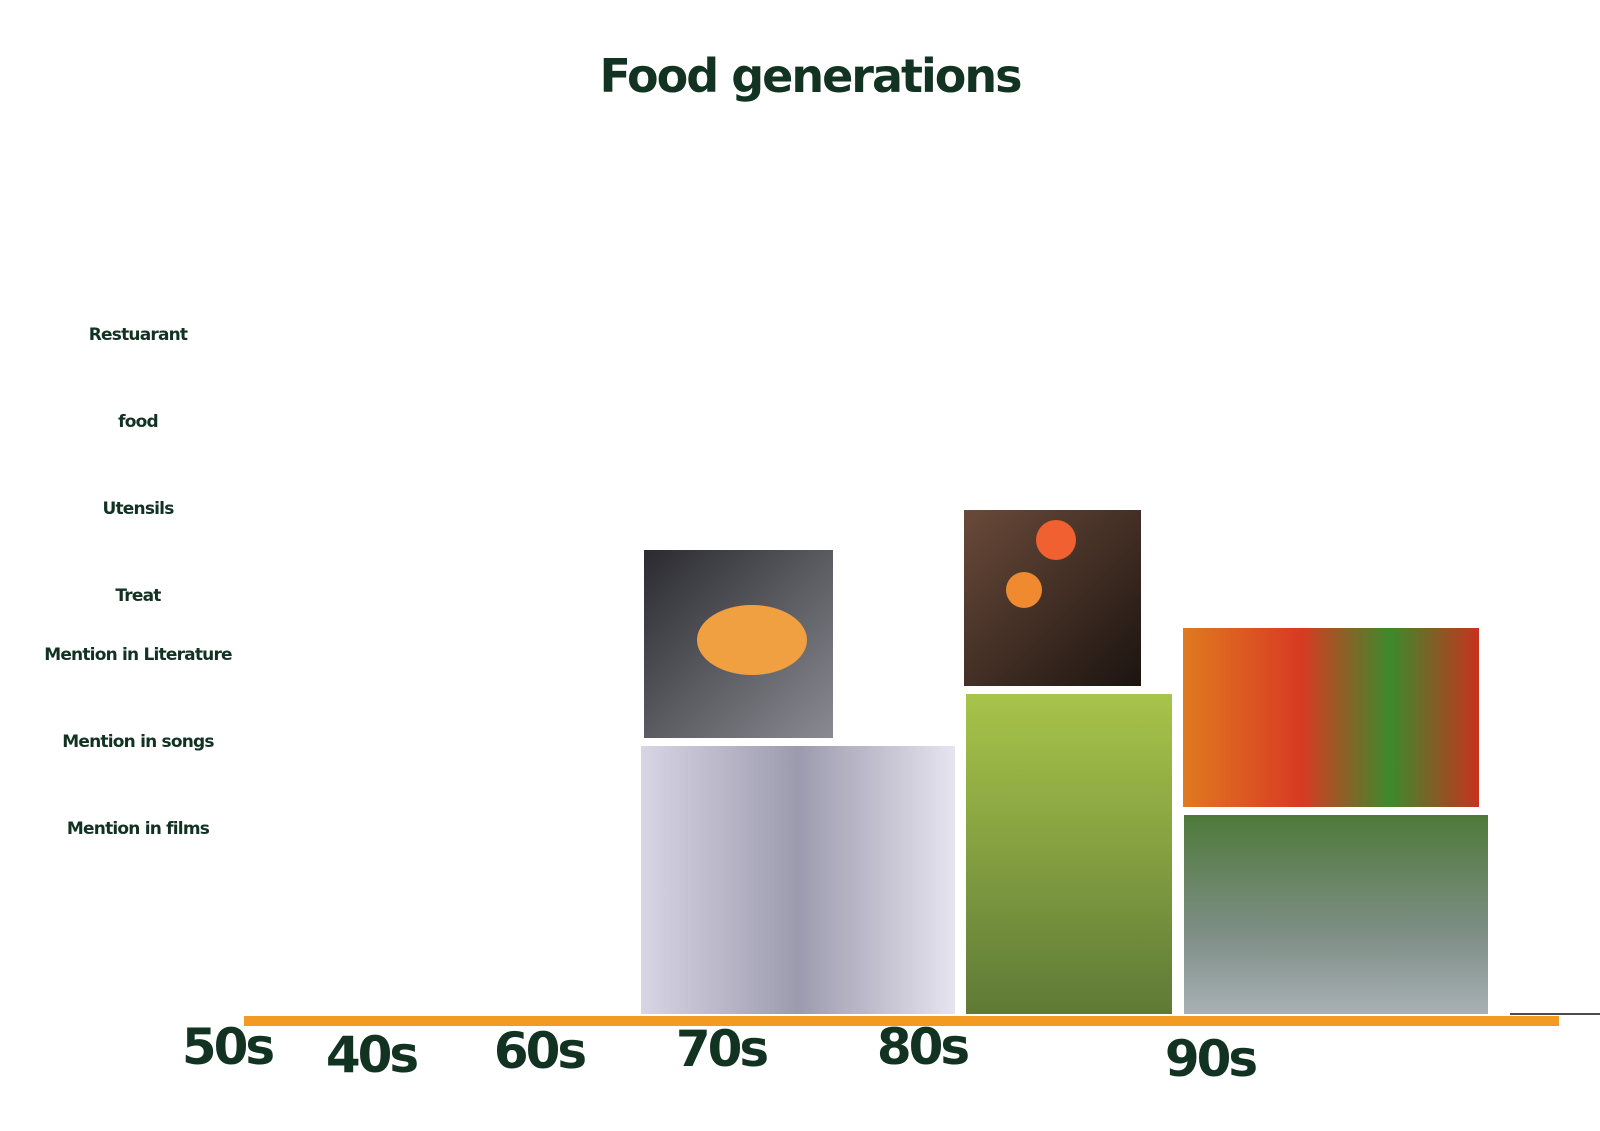 This screenshot has height=1131, width=1600. Describe the element at coordinates (138, 655) in the screenshot. I see `row-label: Mention in Literature` at that location.